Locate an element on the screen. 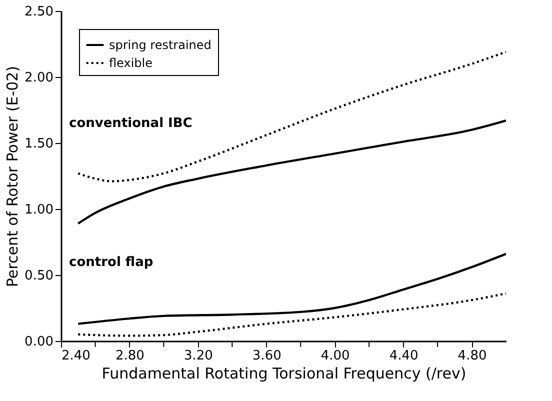 The image size is (552, 401). x-tick-label: 2.80 is located at coordinates (129, 356).